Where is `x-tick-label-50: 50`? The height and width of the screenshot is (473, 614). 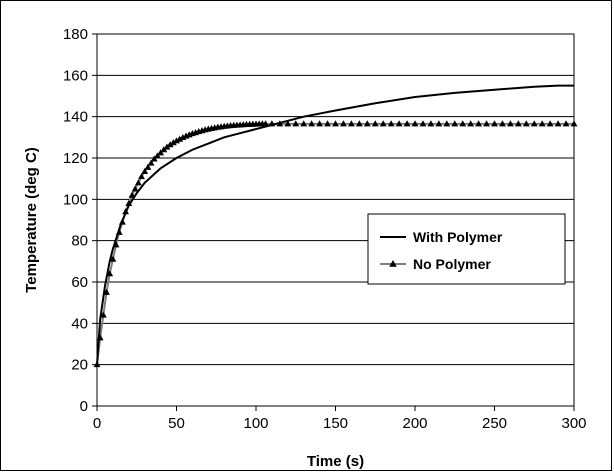 x-tick-label-50: 50 is located at coordinates (176, 423).